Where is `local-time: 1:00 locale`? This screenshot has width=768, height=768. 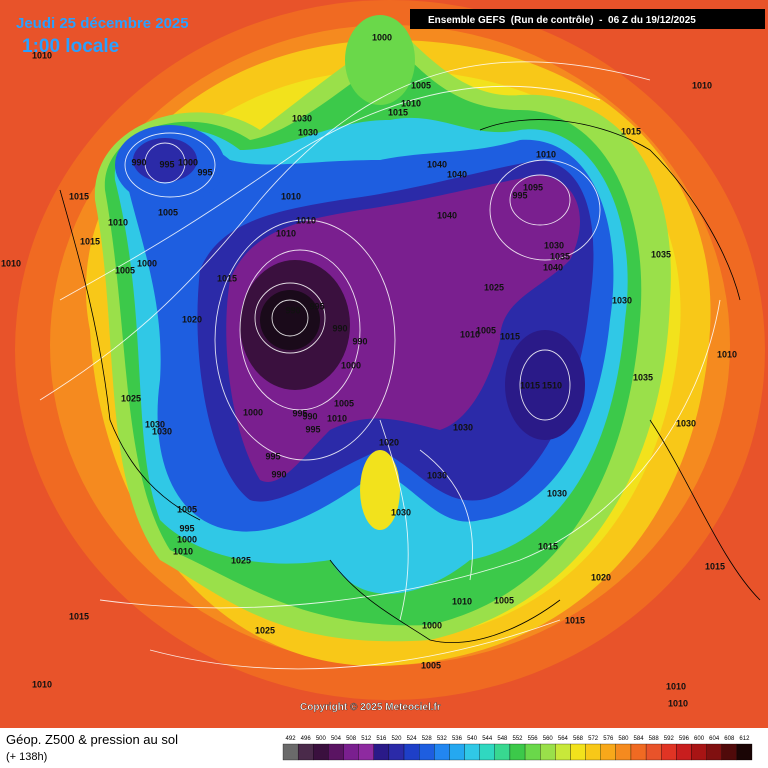 local-time: 1:00 locale is located at coordinates (70, 46).